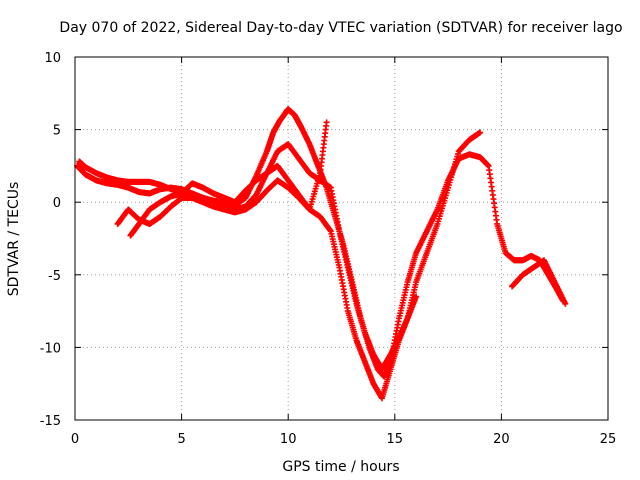 The width and height of the screenshot is (640, 480). I want to click on x-tick-label: 10, so click(288, 439).